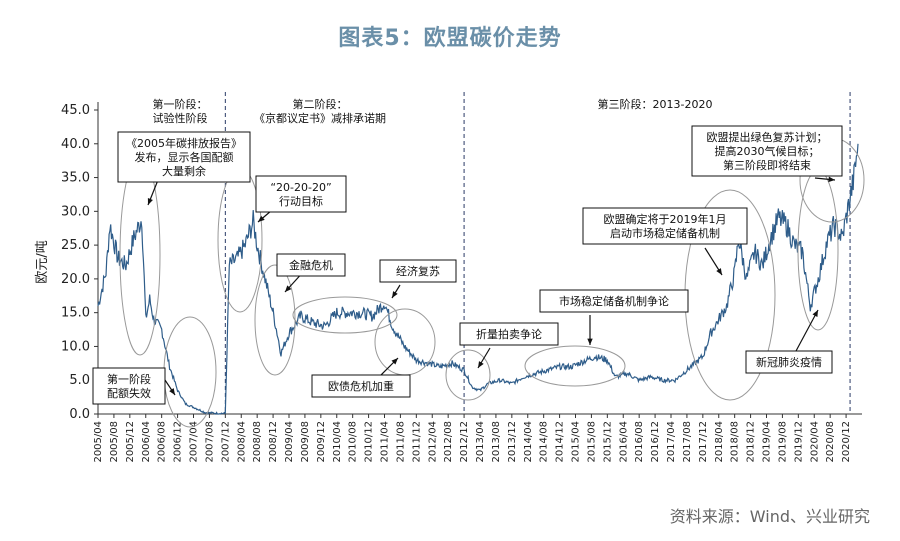 This screenshot has width=900, height=541. What do you see at coordinates (416, 442) in the screenshot?
I see `x-tick-label: 2011/12` at bounding box center [416, 442].